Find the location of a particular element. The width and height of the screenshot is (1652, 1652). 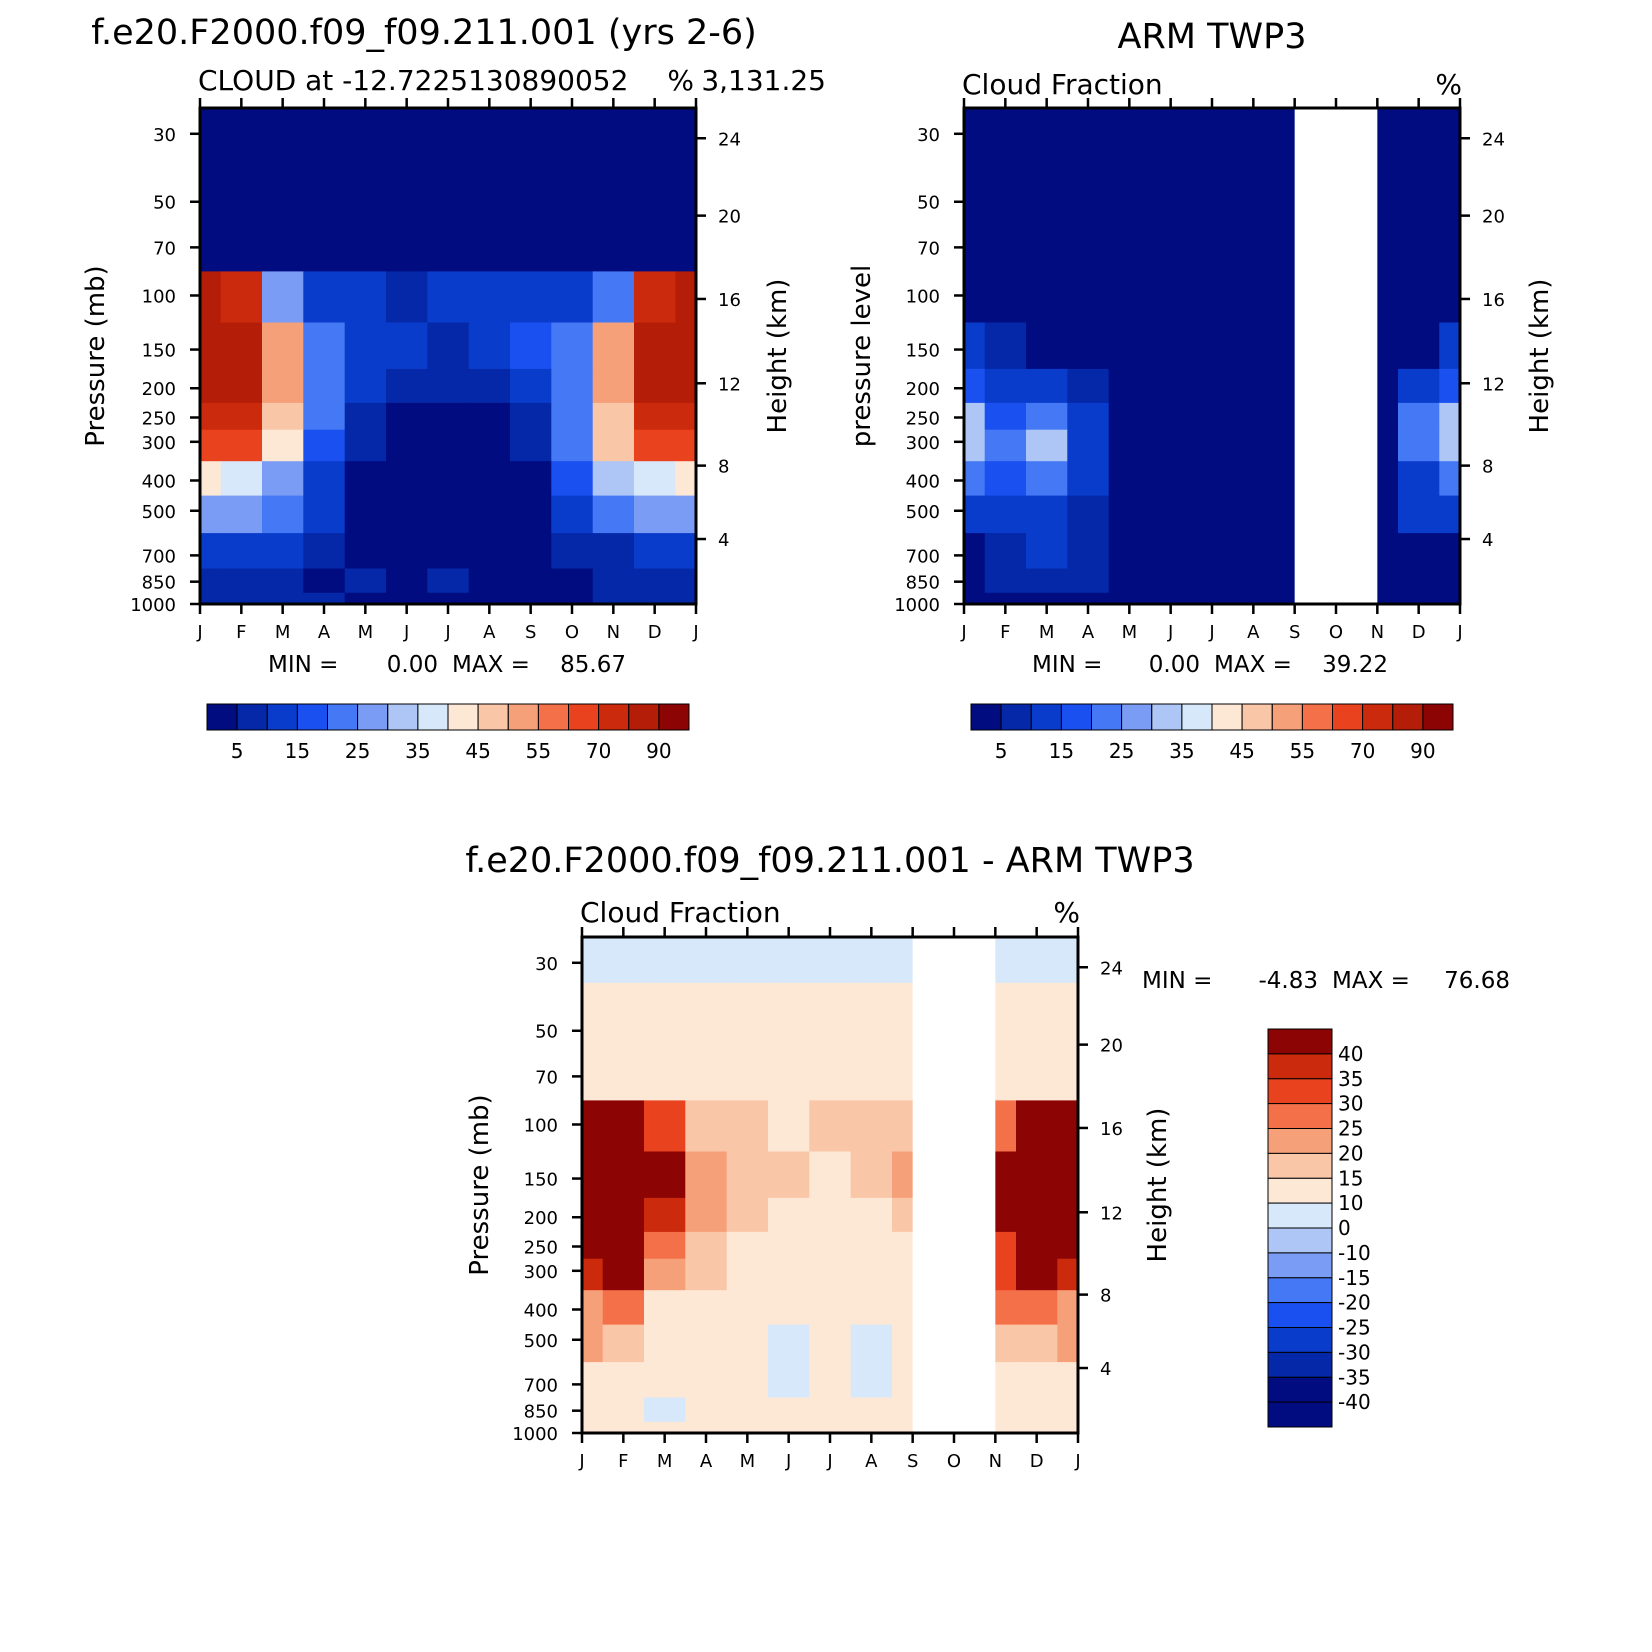

missing-data-band is located at coordinates (1336, 356).